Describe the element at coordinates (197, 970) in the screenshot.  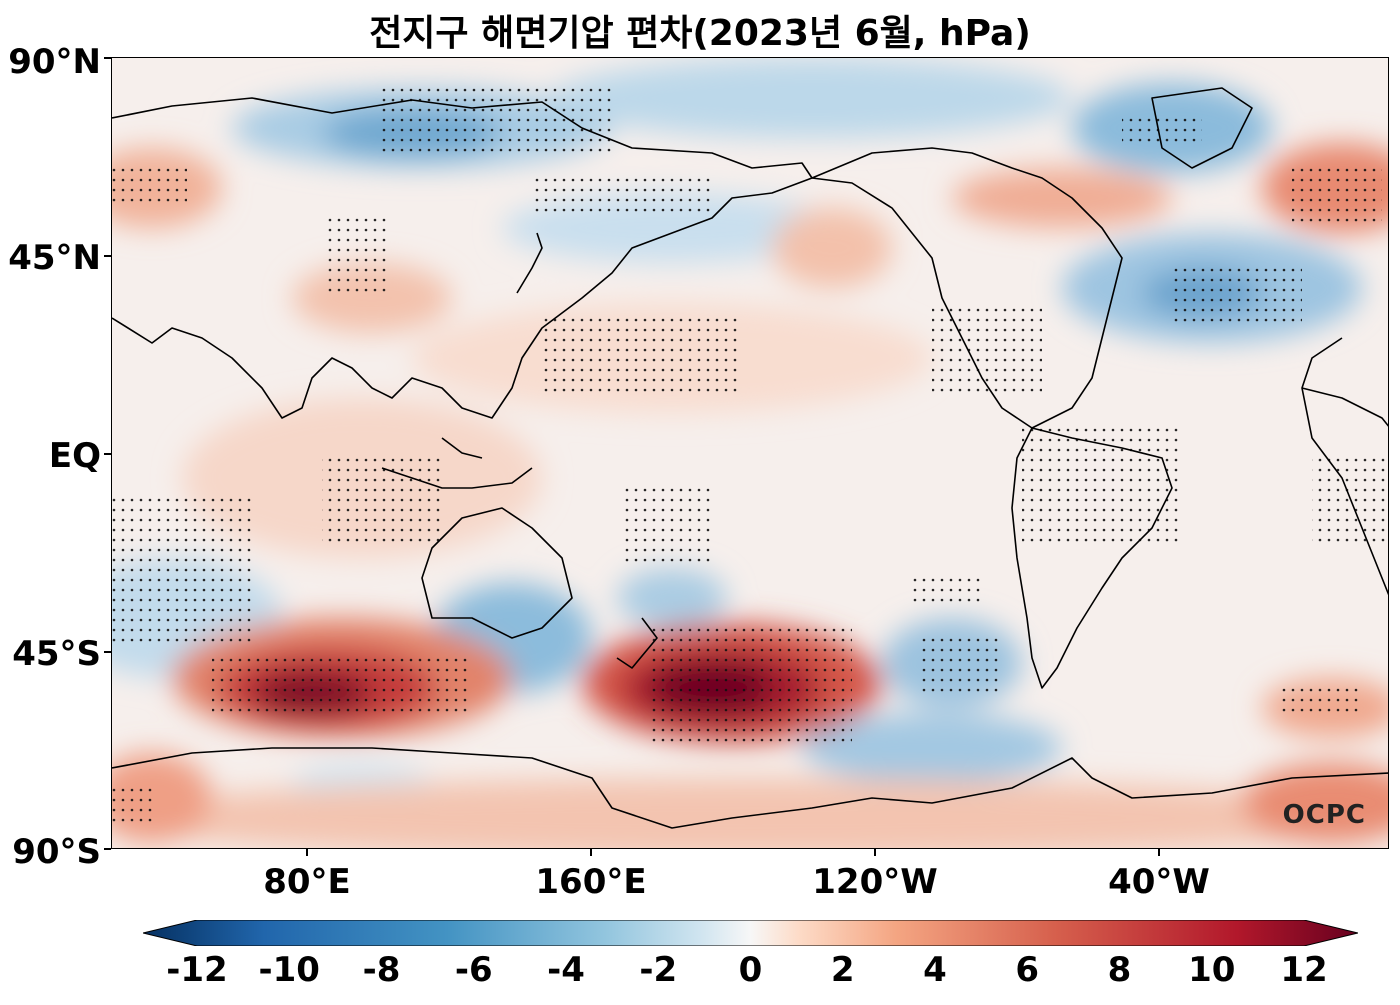
I see `colorbar-tick-label: -12` at that location.